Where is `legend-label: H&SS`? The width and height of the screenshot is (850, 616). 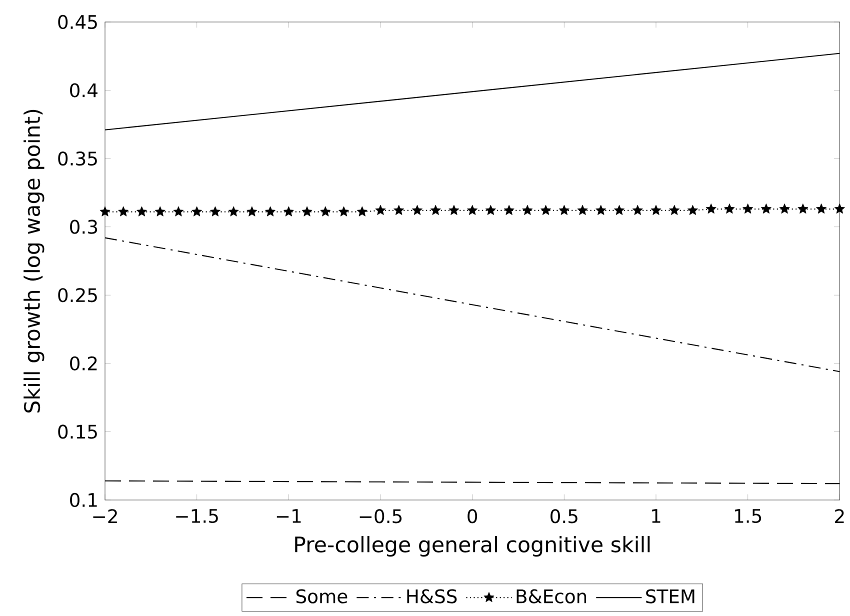 legend-label: H&SS is located at coordinates (432, 596).